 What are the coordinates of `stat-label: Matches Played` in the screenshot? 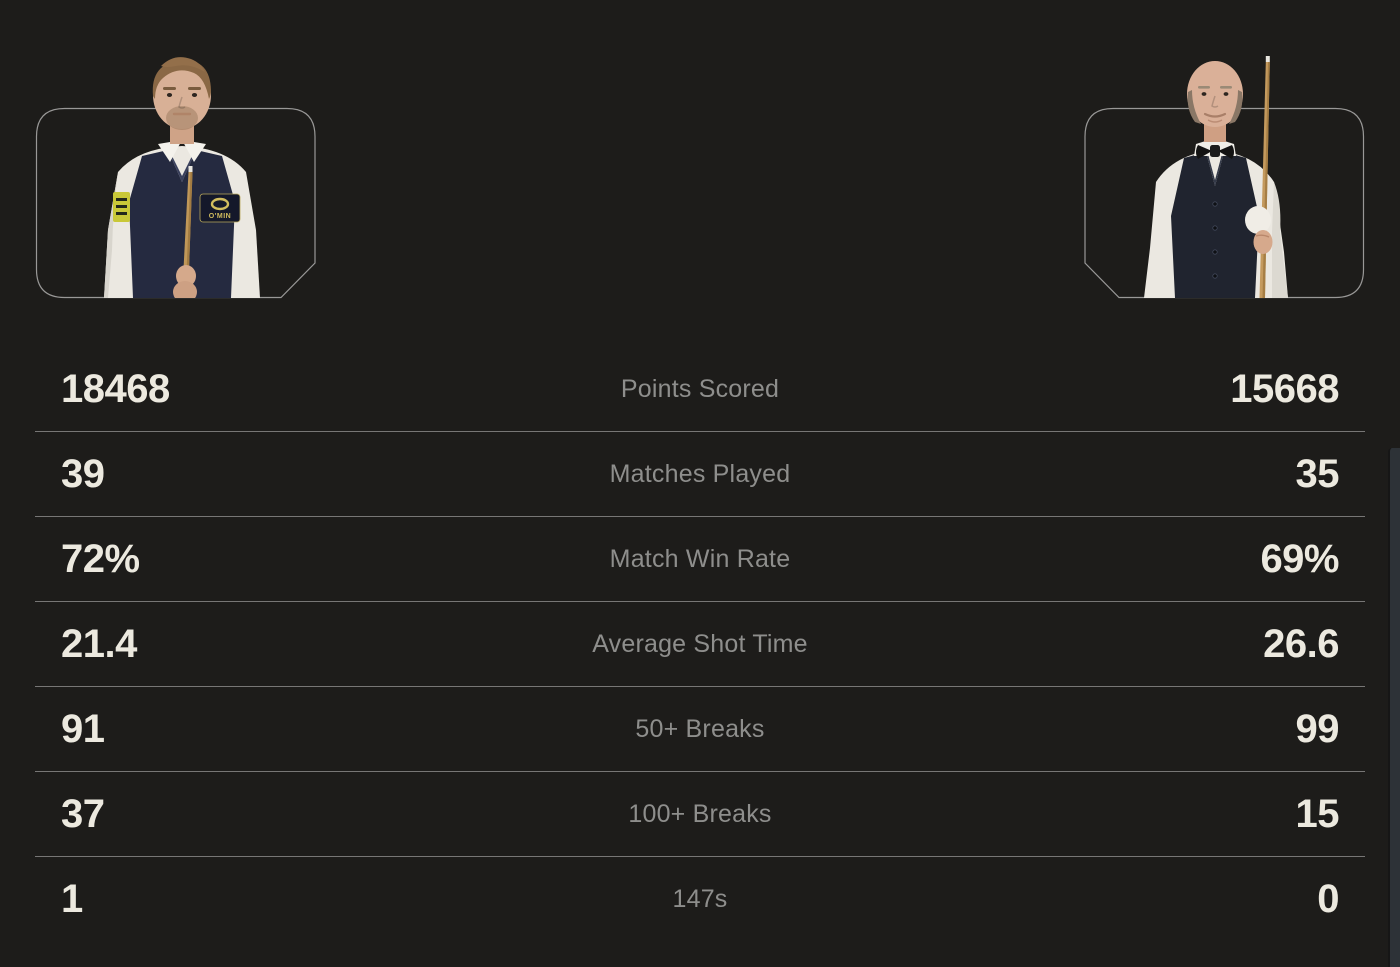 It's located at (700, 473).